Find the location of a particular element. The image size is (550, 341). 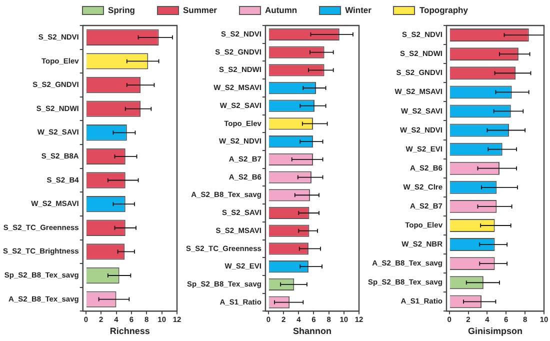

legend-label: Winter is located at coordinates (358, 10).